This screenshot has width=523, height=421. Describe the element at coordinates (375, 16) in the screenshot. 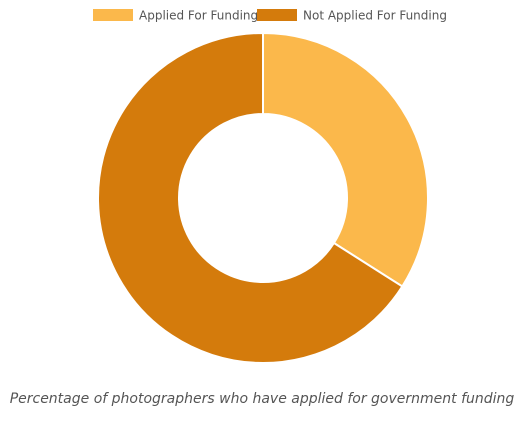

I see `legend-label: Not Applied For Funding` at that location.